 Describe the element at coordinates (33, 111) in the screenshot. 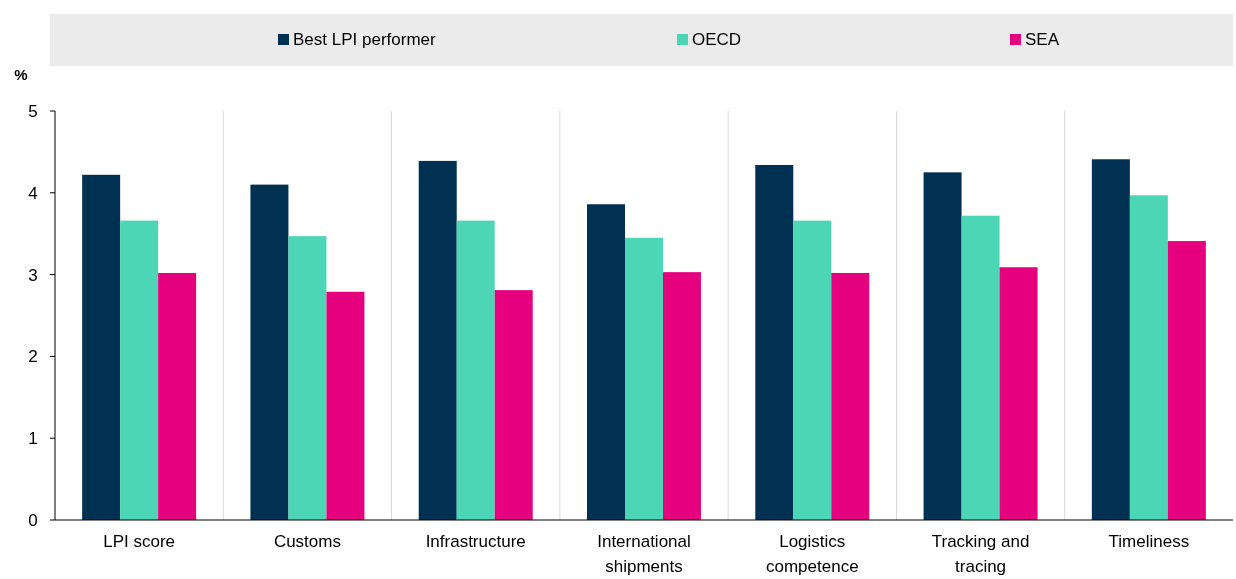

I see `y-tick-label: 5` at that location.